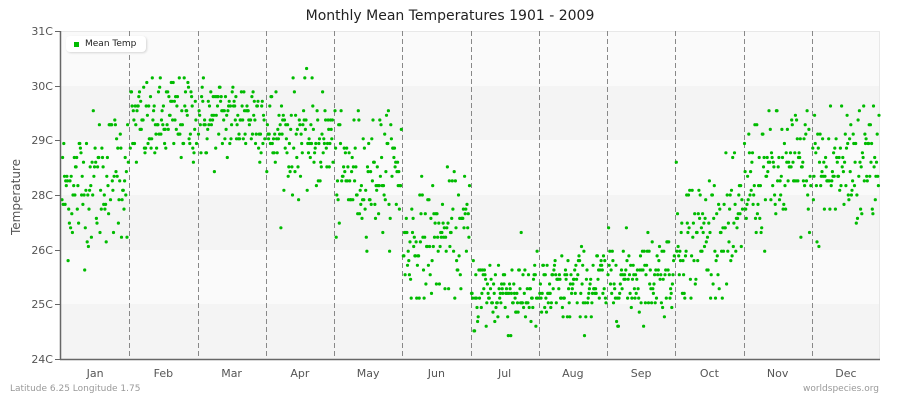  What do you see at coordinates (76, 44) in the screenshot?
I see `legend-swatch-icon` at bounding box center [76, 44].